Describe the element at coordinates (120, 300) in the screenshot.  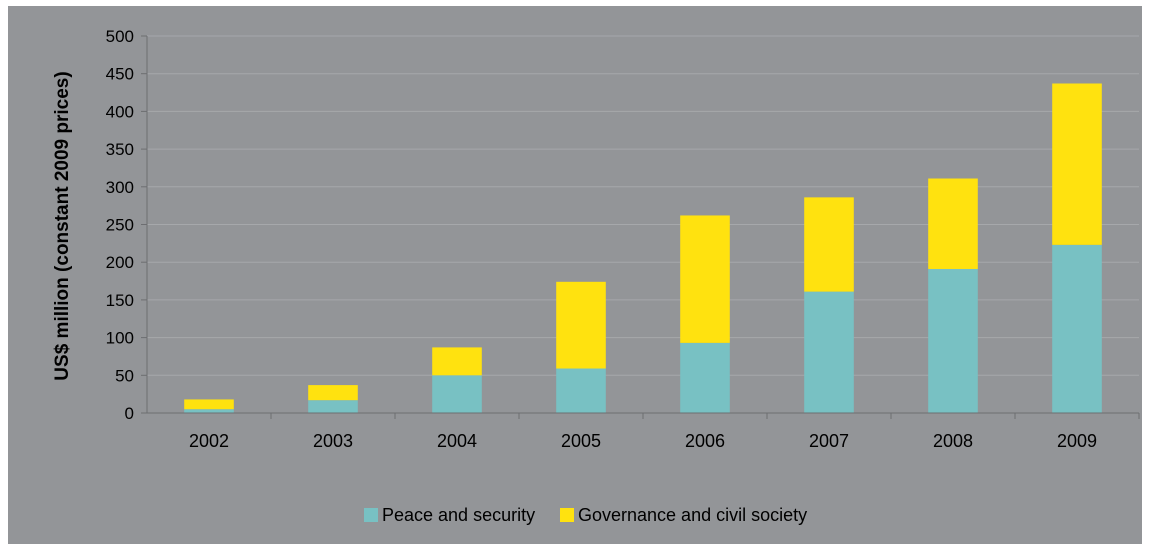
I see `y-tick-label: 150` at that location.